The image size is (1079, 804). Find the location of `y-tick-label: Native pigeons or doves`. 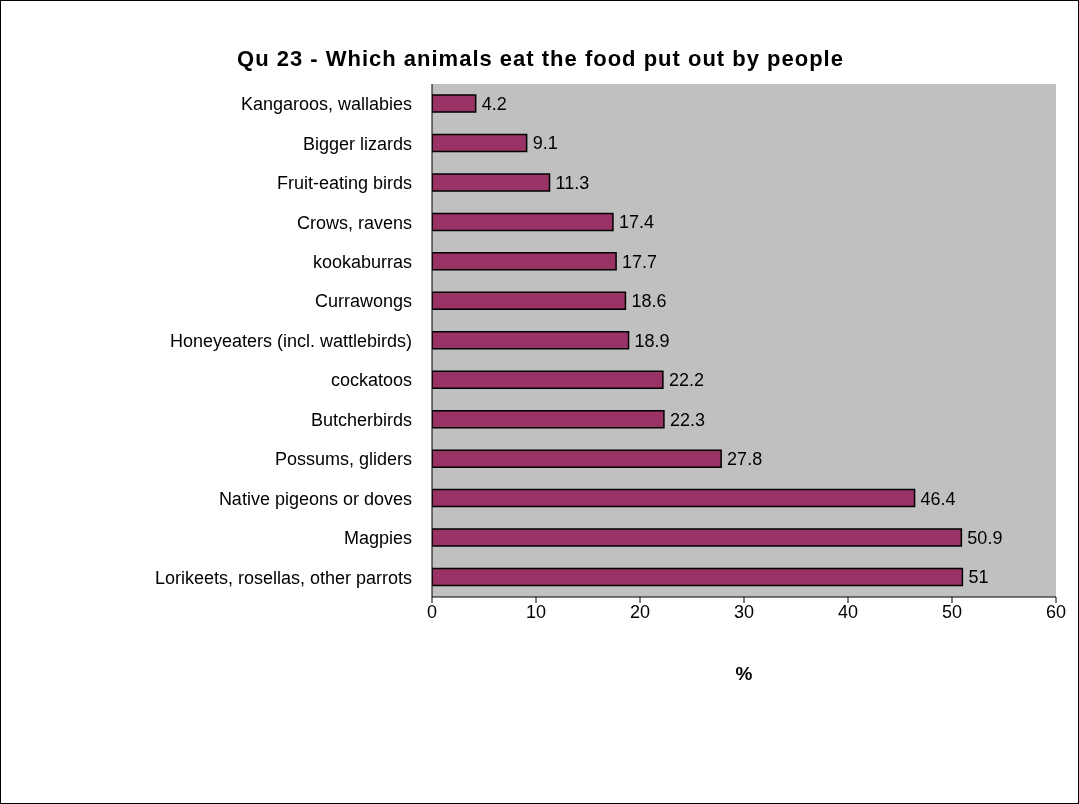

y-tick-label: Native pigeons or doves is located at coordinates (315, 498).